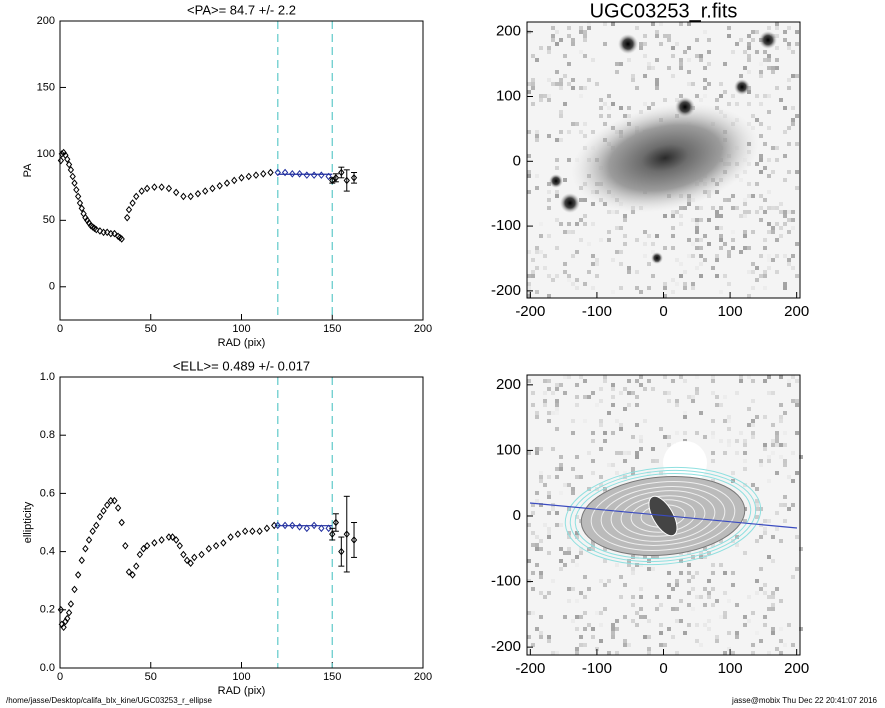 This screenshot has height=708, width=885. What do you see at coordinates (47, 610) in the screenshot?
I see `y-tick-label: 0.2` at bounding box center [47, 610].